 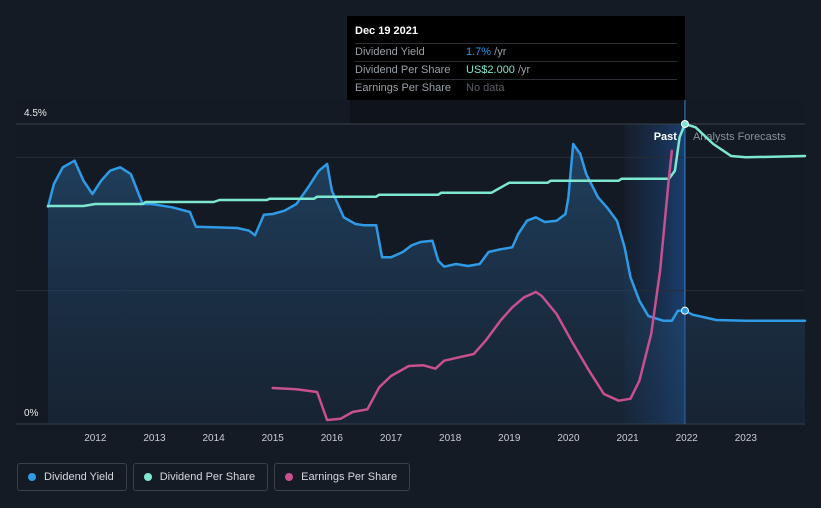 I want to click on legend-item-earnings-per-share: Earnings Per Share, so click(x=342, y=477).